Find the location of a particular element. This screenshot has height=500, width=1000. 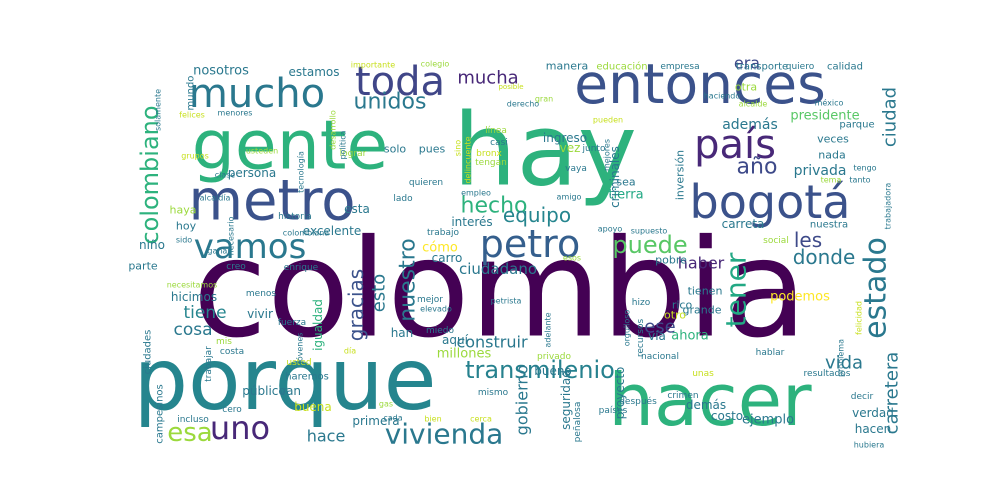

word-puede: puede is located at coordinates (649, 245).